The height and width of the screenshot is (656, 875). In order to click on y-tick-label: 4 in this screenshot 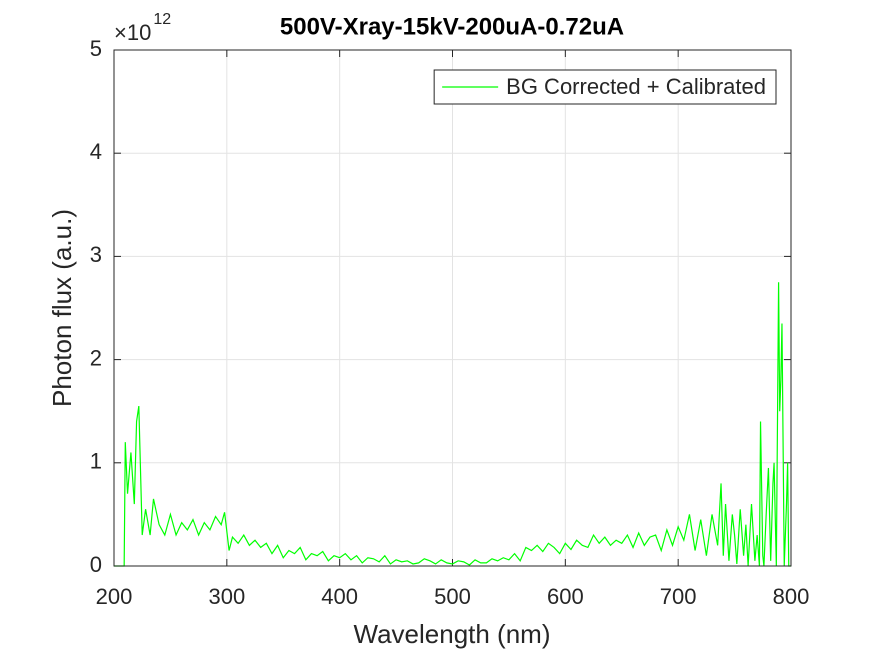, I will do `click(96, 151)`.